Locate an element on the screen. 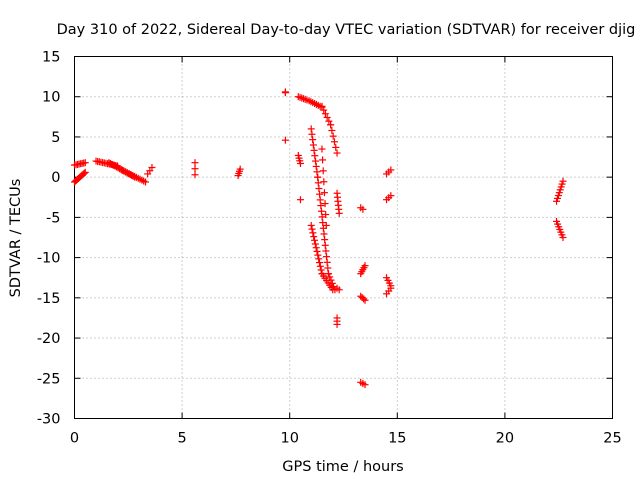 The image size is (640, 480). x-tick-label: 15 is located at coordinates (397, 439).